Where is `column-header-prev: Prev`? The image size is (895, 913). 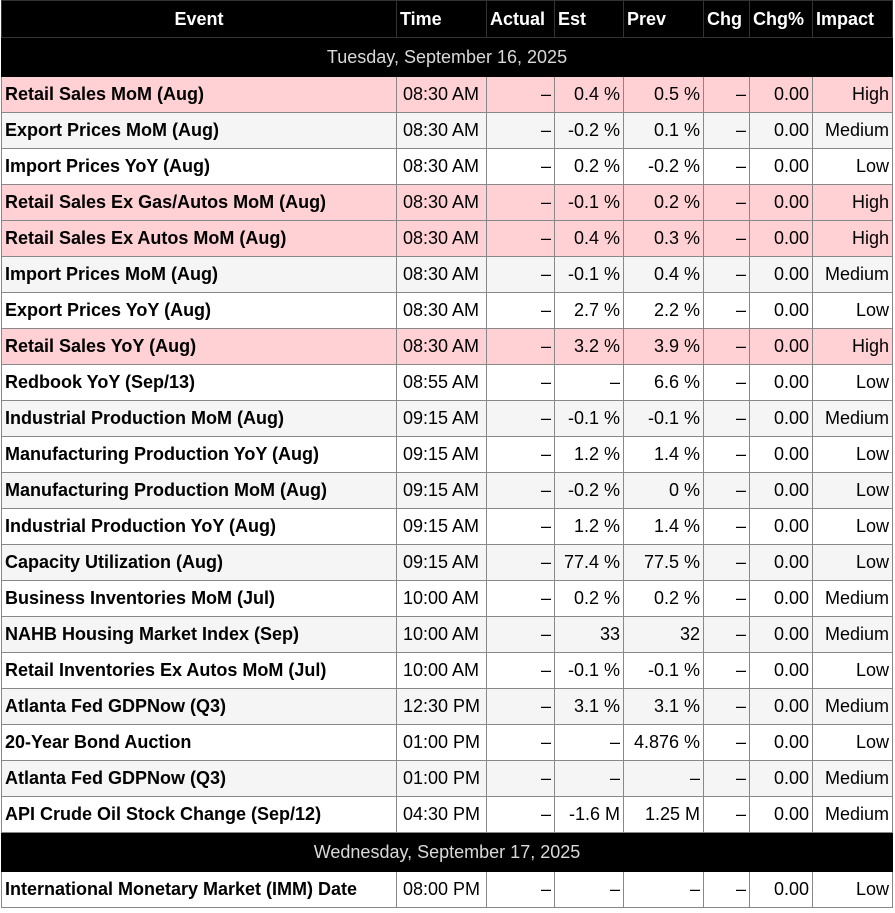 column-header-prev: Prev is located at coordinates (663, 19).